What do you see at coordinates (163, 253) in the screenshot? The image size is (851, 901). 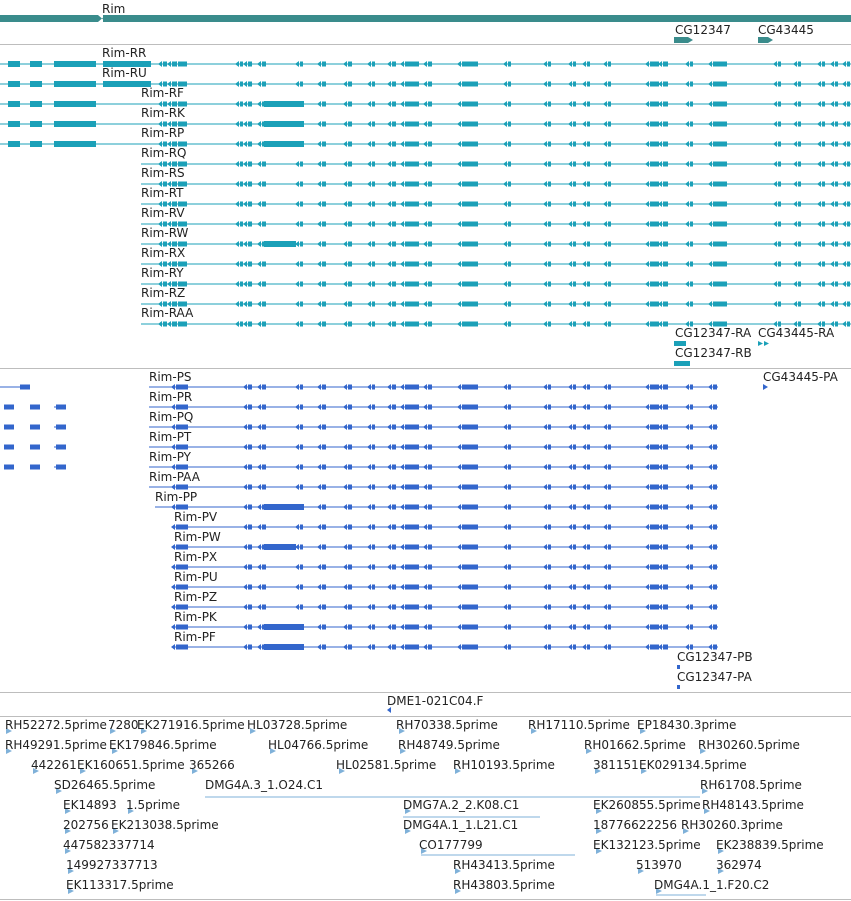 I see `transcript-label: Rim-RX` at bounding box center [163, 253].